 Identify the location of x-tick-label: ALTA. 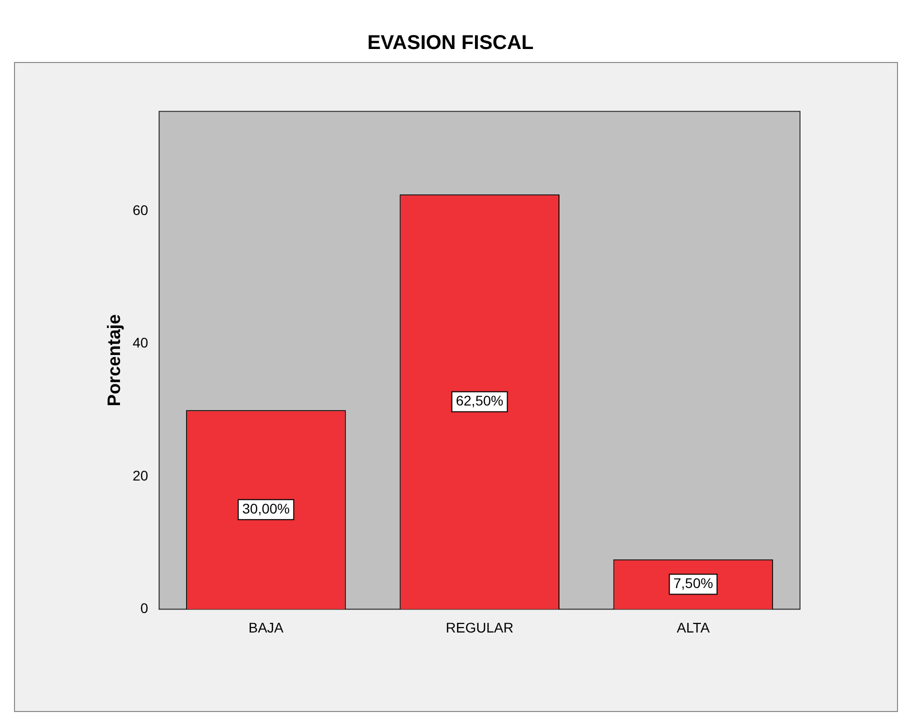
(693, 627).